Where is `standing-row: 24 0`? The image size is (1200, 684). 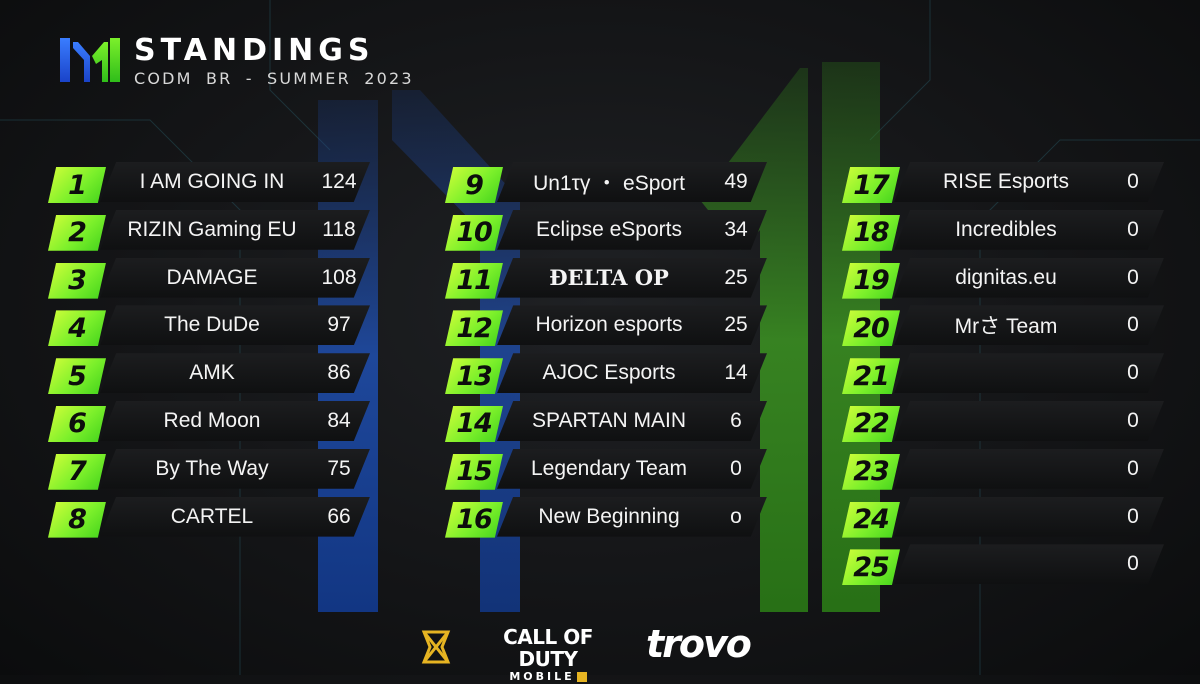 standing-row: 24 0 is located at coordinates (1007, 517).